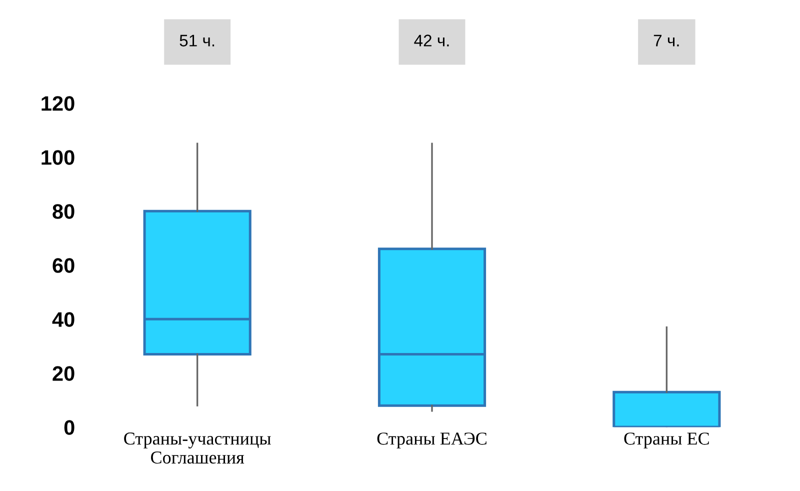 The width and height of the screenshot is (800, 491). I want to click on text: 42 ч., so click(431, 40).